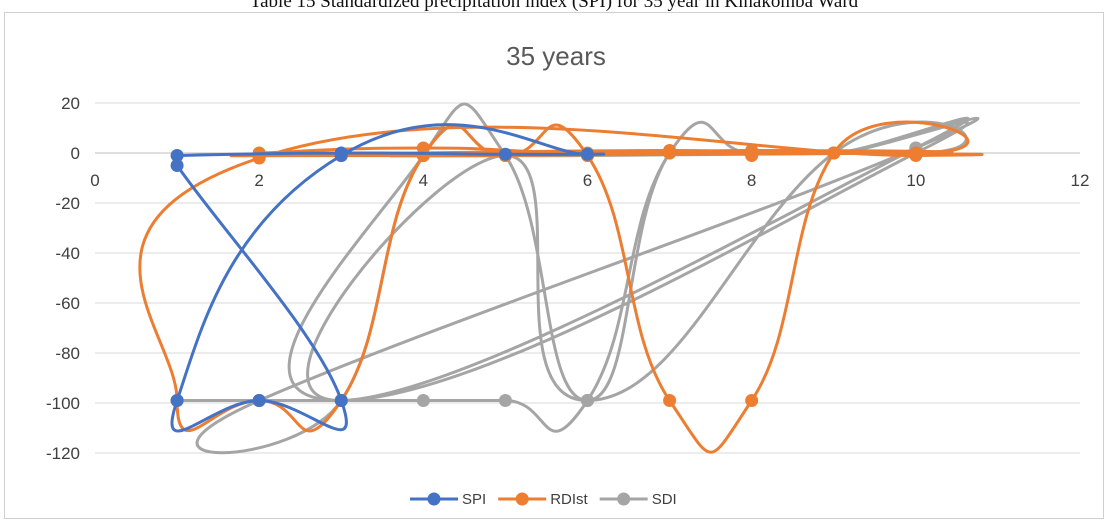 Image resolution: width=1108 pixels, height=521 pixels. What do you see at coordinates (1080, 180) in the screenshot?
I see `x-tick-label: 12` at bounding box center [1080, 180].